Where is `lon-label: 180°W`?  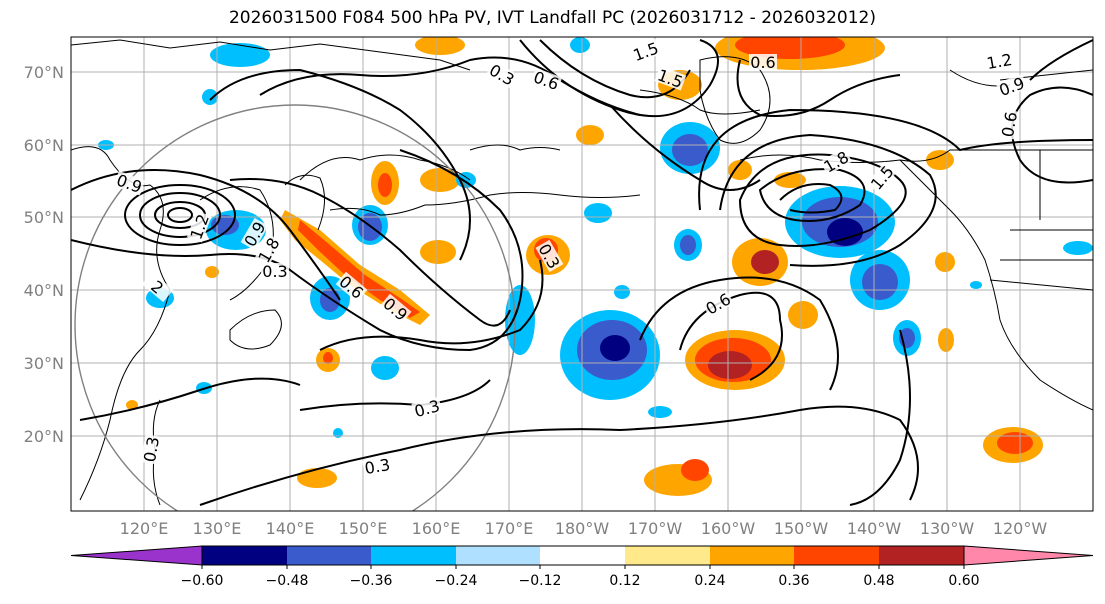 lon-label: 180°W is located at coordinates (582, 528).